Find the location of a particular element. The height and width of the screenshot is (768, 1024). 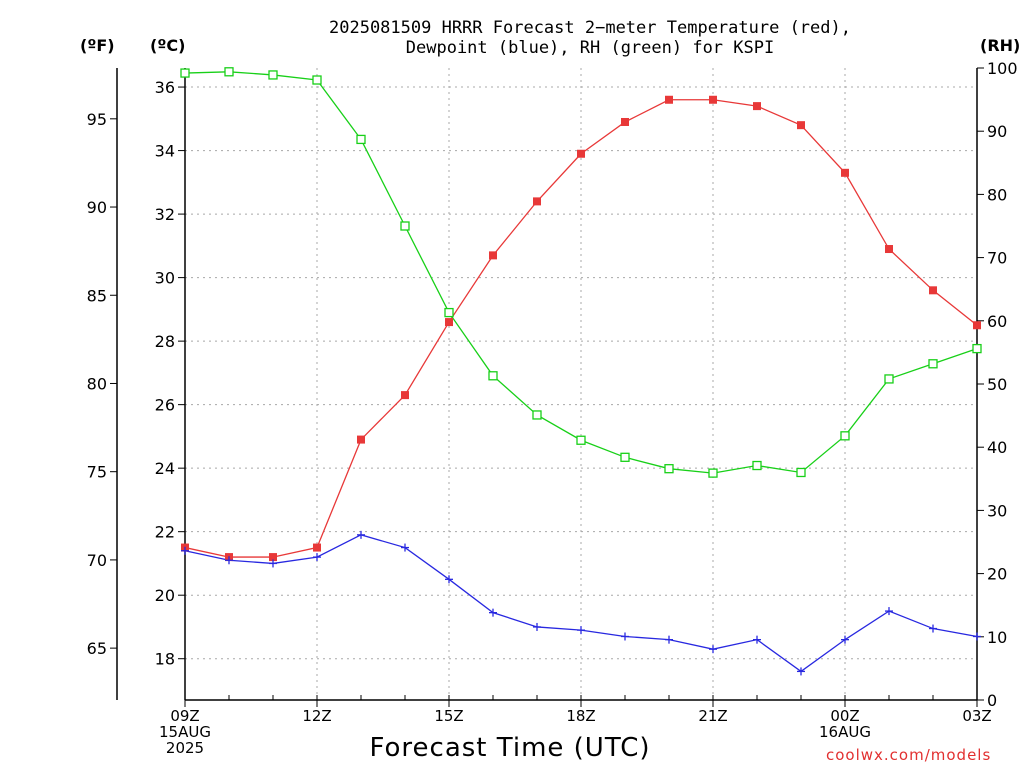

x-tick-label: 03Z is located at coordinates (976, 716).